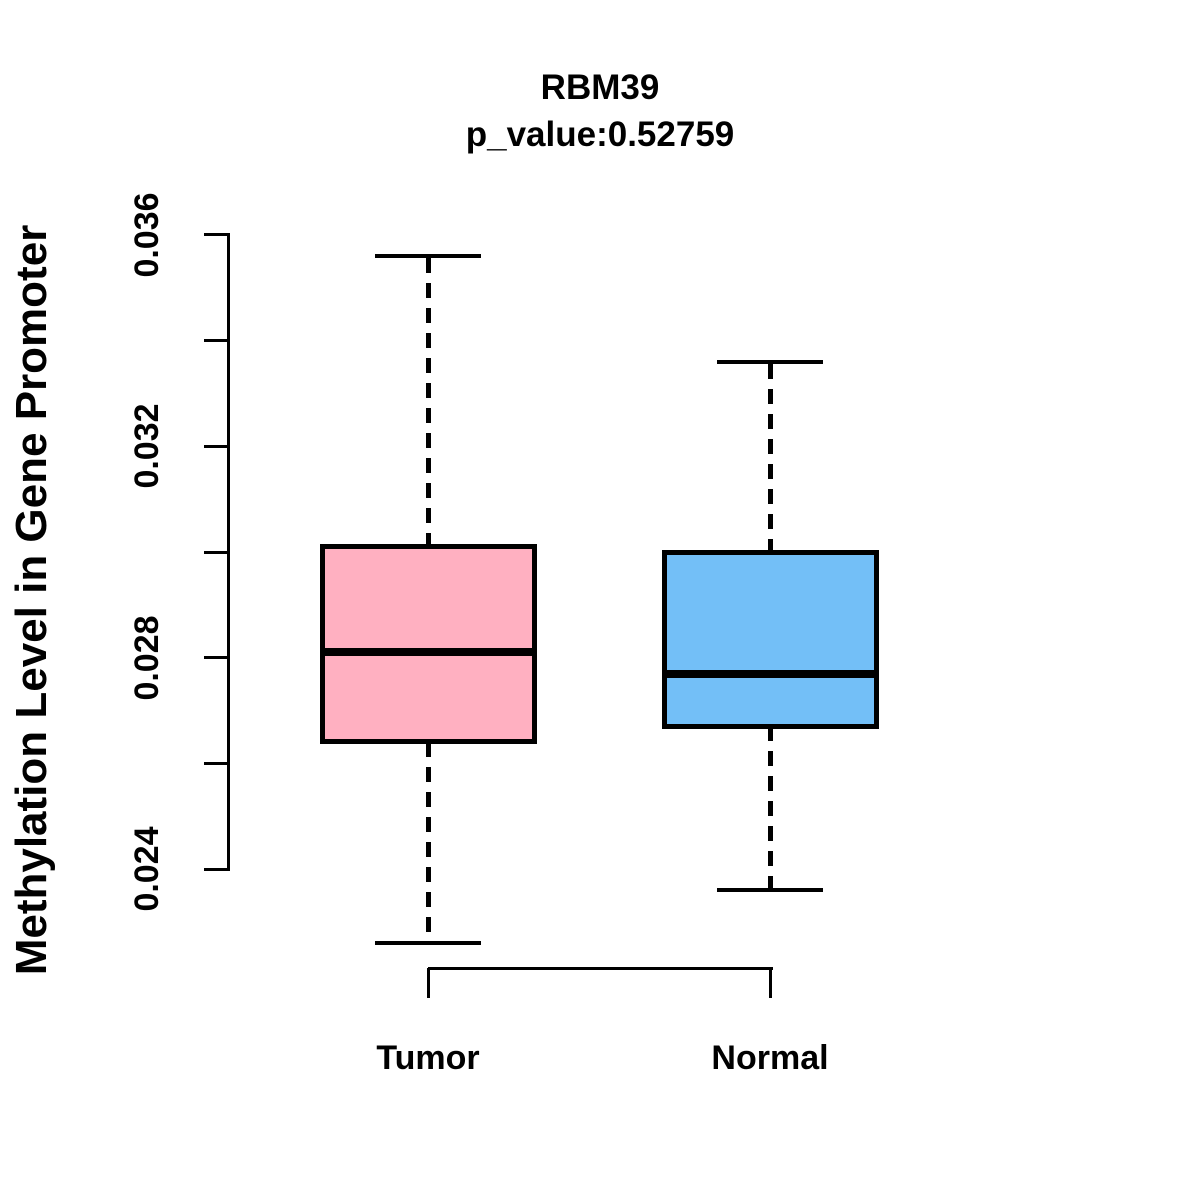  What do you see at coordinates (428, 1058) in the screenshot?
I see `x-axis-label: Tumor` at bounding box center [428, 1058].